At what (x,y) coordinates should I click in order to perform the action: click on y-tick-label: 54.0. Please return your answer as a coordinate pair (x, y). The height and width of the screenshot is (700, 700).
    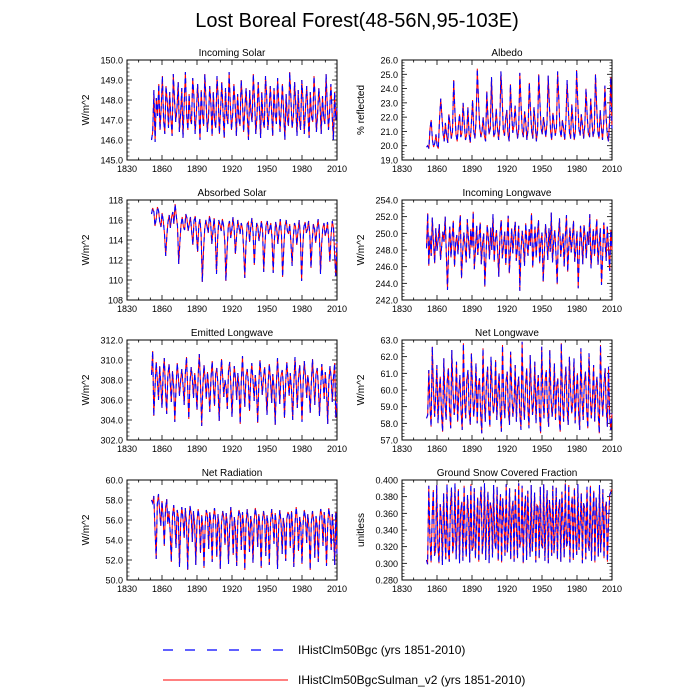
    Looking at the image, I should click on (114, 541).